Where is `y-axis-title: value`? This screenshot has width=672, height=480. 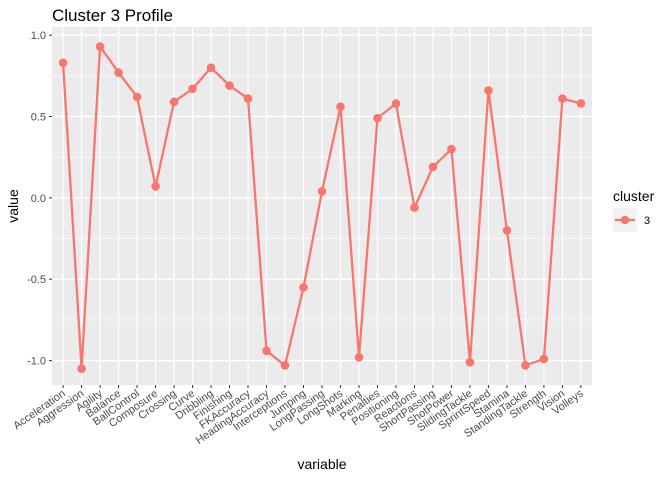
y-axis-title: value is located at coordinates (13, 206).